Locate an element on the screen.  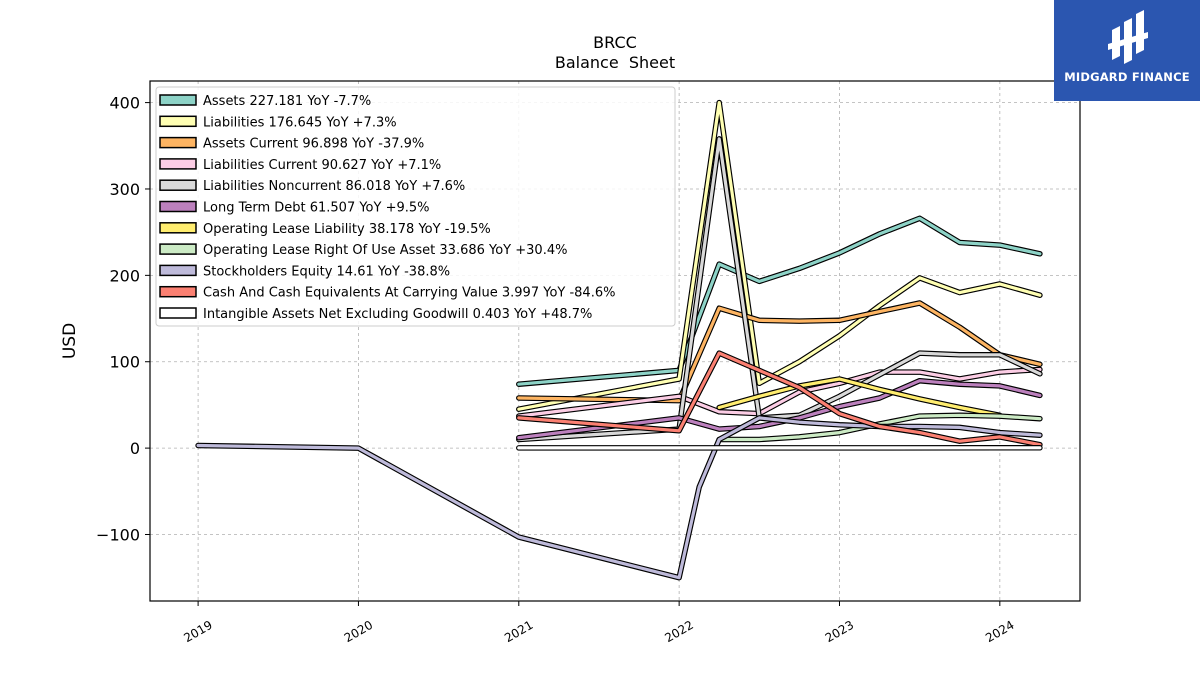
x-tick-label: 2023 is located at coordinates (839, 631).